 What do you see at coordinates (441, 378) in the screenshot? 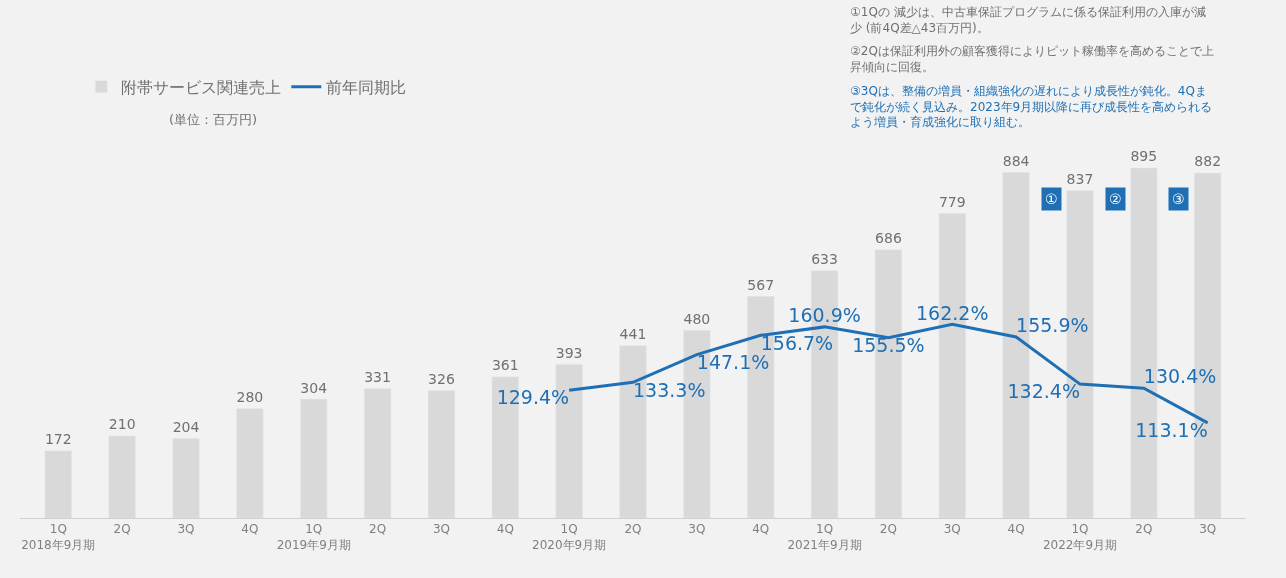
I see `data-label: 326` at bounding box center [441, 378].